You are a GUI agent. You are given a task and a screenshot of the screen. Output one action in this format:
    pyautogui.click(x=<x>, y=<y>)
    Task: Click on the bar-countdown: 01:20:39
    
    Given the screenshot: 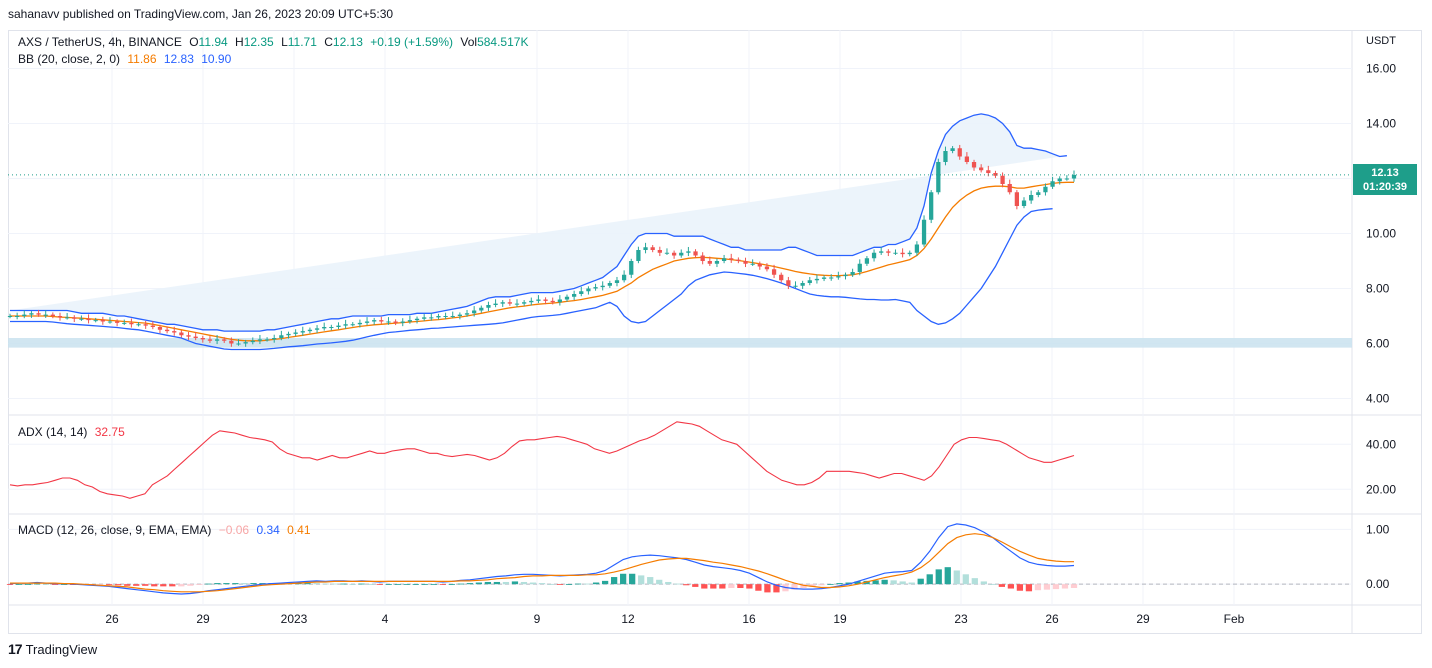 What is the action you would take?
    pyautogui.click(x=1385, y=187)
    